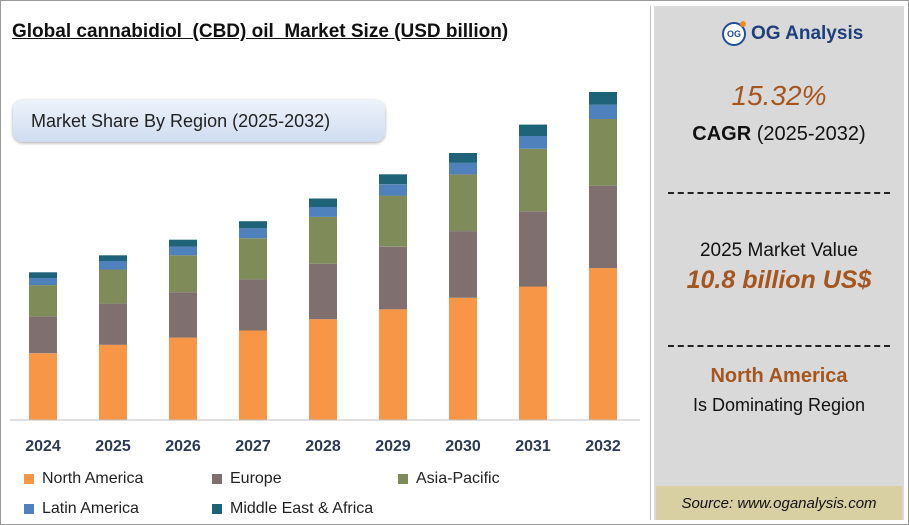 The height and width of the screenshot is (525, 909). What do you see at coordinates (217, 509) in the screenshot?
I see `legend-swatch-middle-east-africa` at bounding box center [217, 509].